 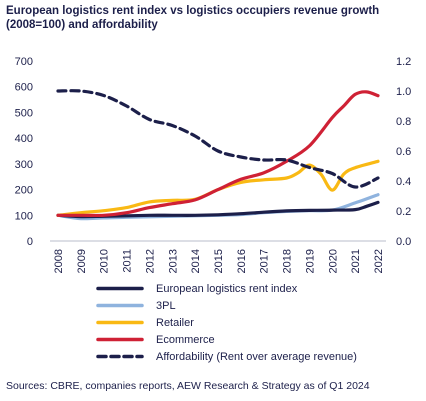 I want to click on legend-item: Ecommerce, so click(x=256, y=339).